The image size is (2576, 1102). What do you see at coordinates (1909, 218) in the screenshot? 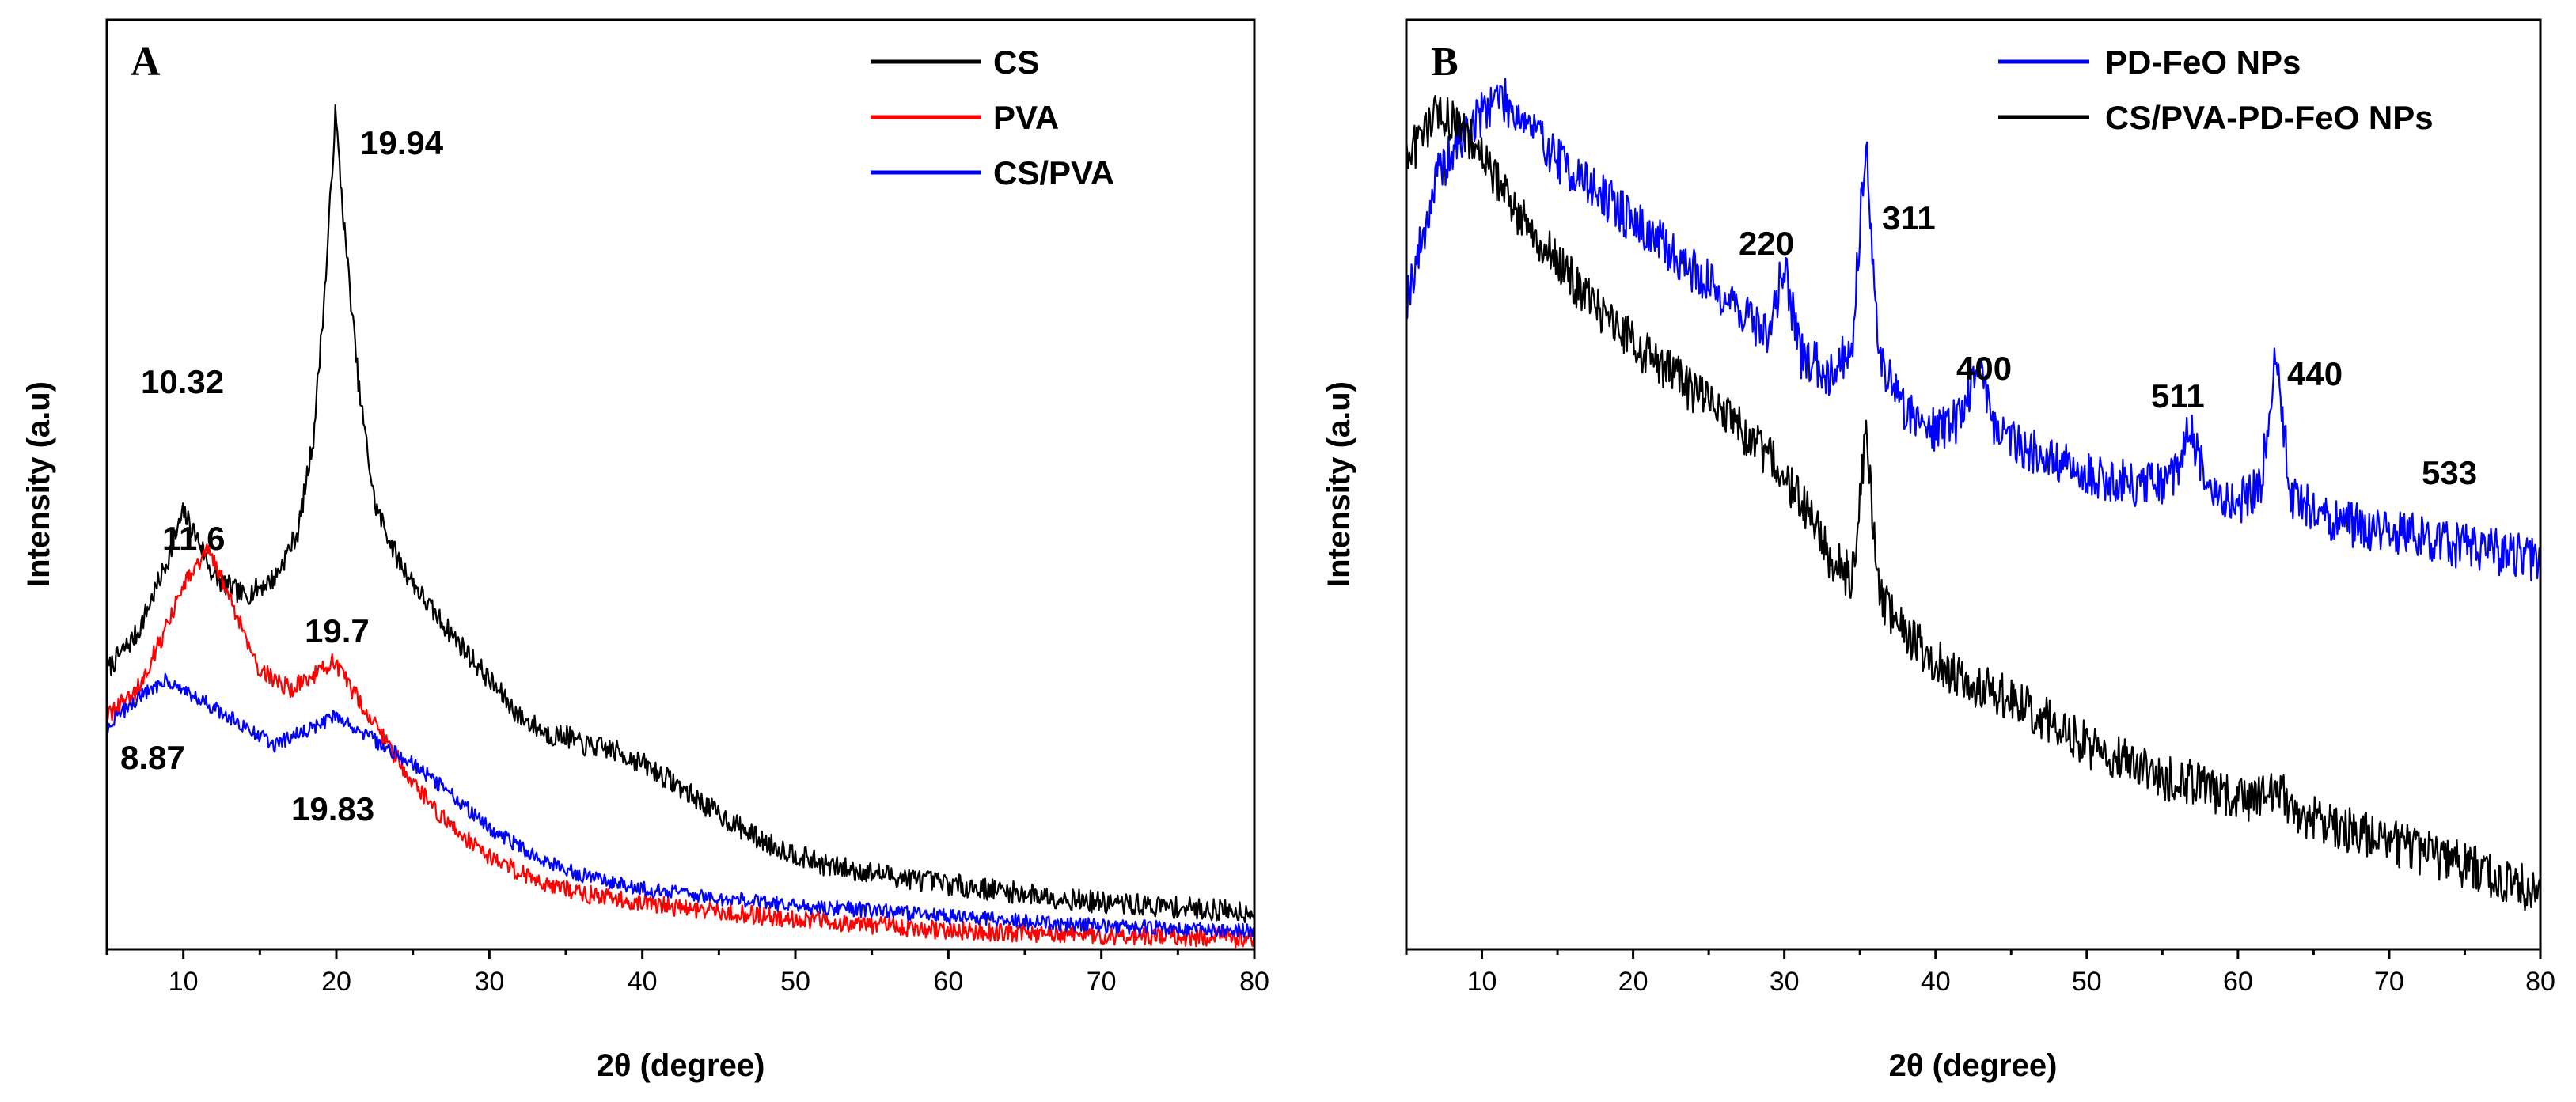
I see `peak-label-311: 311` at bounding box center [1909, 218].